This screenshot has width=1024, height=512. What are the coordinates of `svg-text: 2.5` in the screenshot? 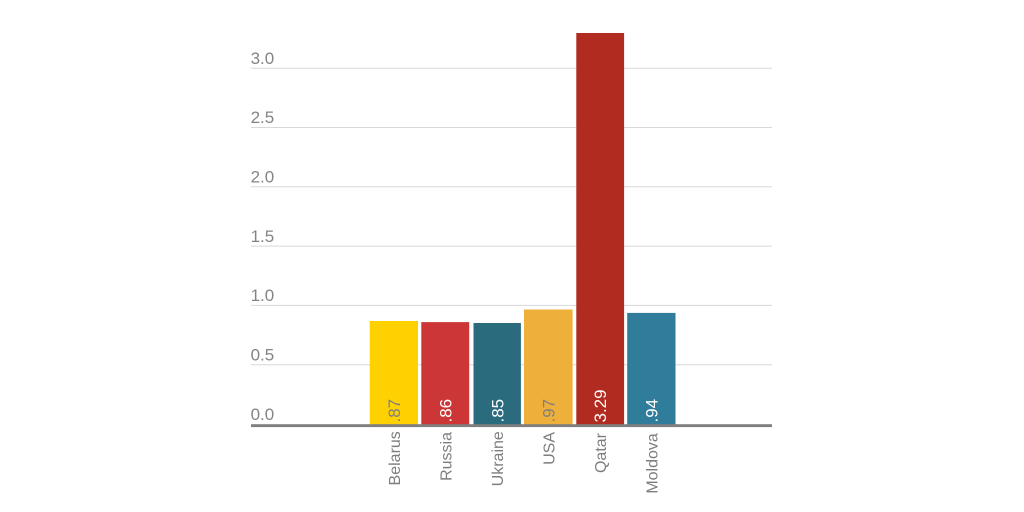 It's located at (263, 117).